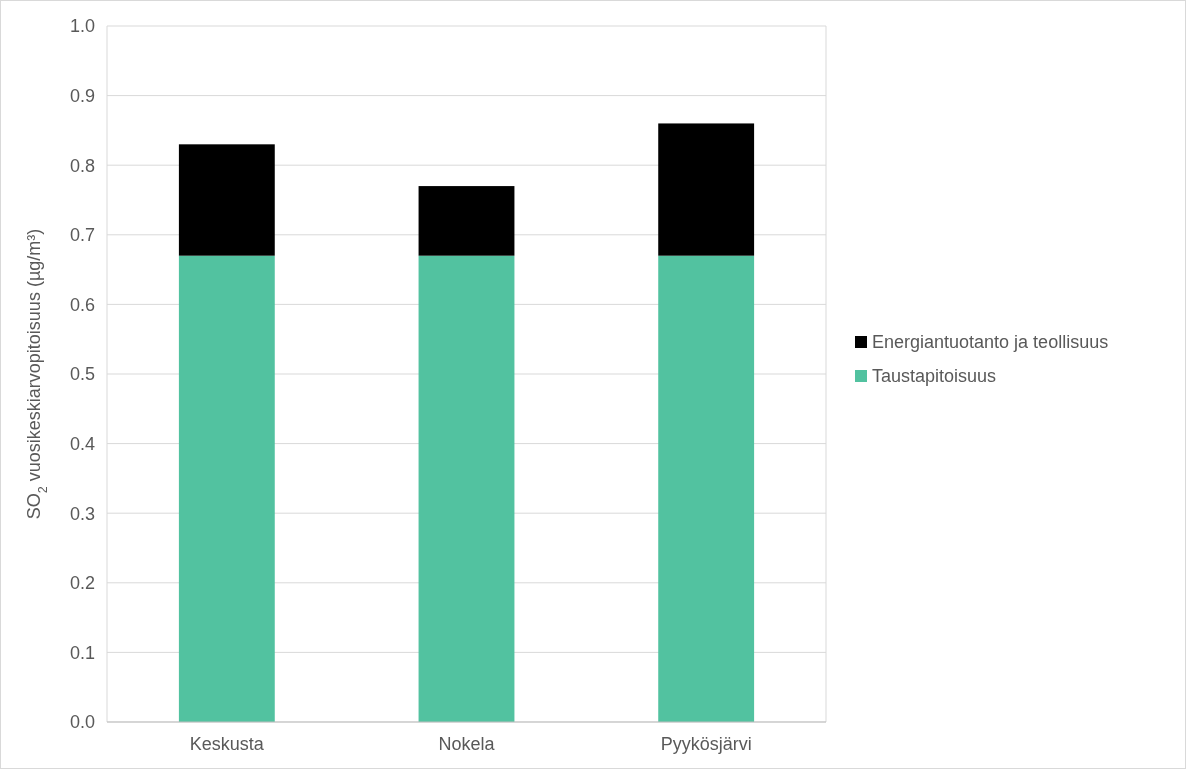  What do you see at coordinates (82, 26) in the screenshot?
I see `y-tick-label: 1.0` at bounding box center [82, 26].